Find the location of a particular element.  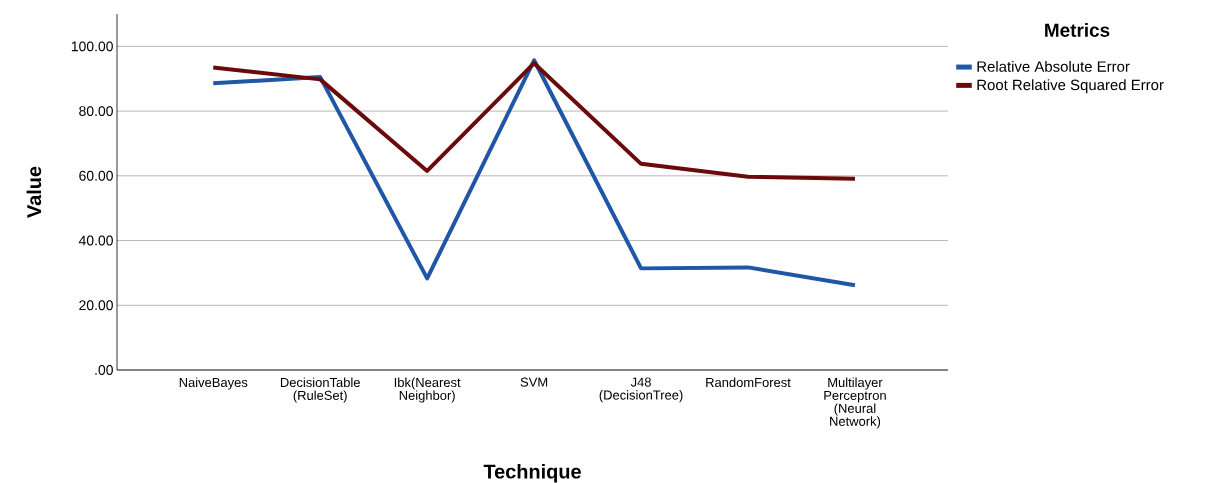

y-tick-label: 20.00 is located at coordinates (96, 305).